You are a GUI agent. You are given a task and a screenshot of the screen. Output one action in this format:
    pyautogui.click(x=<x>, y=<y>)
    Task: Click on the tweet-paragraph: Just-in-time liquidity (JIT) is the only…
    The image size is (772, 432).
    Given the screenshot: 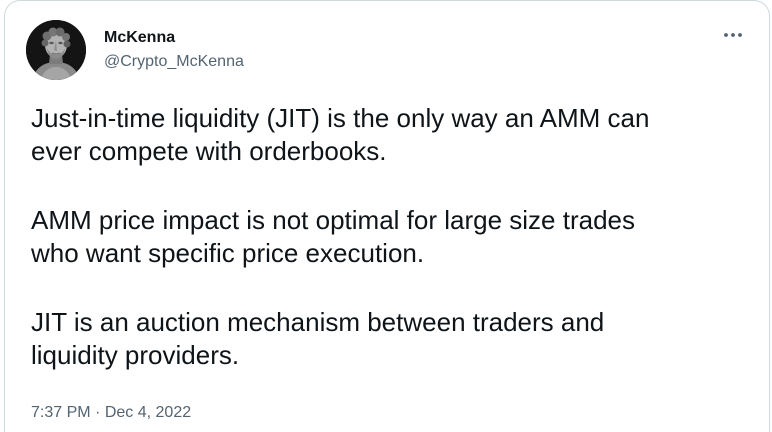 What is the action you would take?
    pyautogui.click(x=340, y=134)
    